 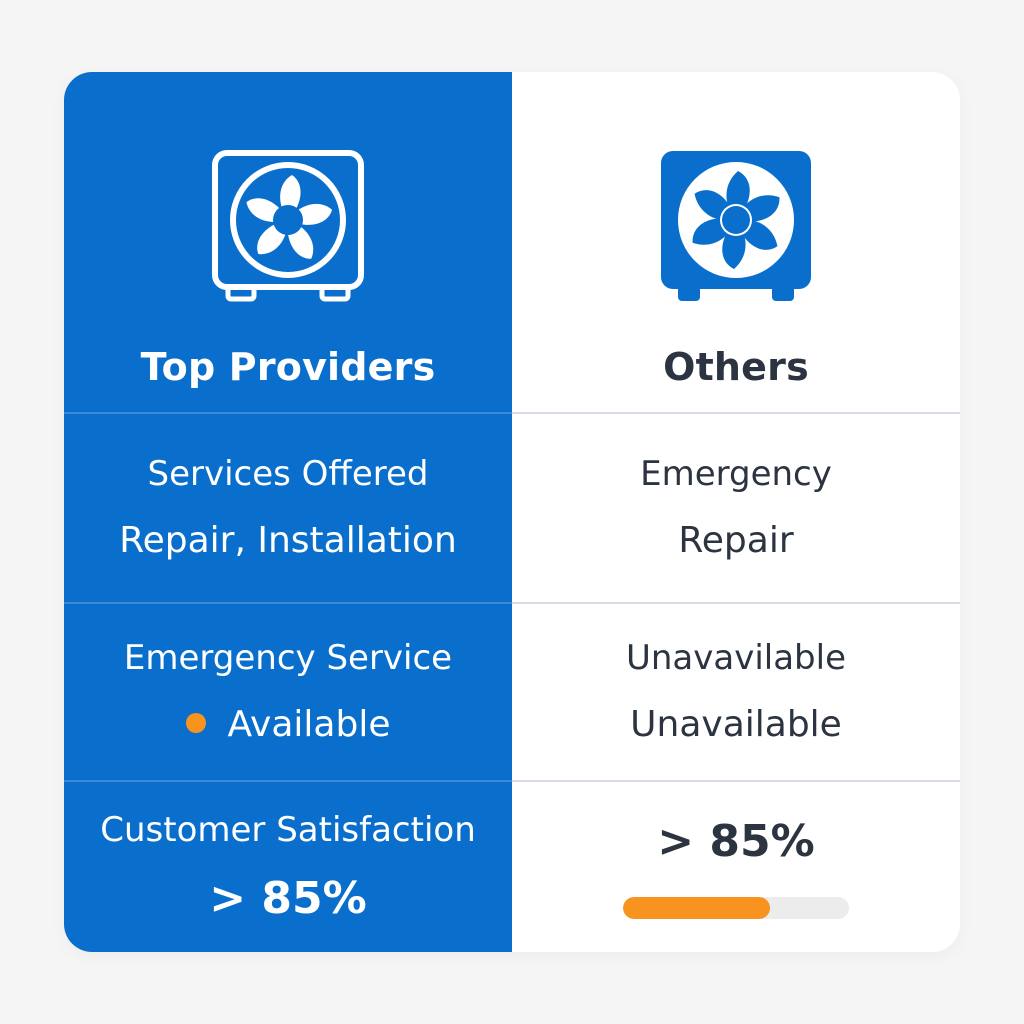 What do you see at coordinates (288, 367) in the screenshot?
I see `column-title: Top Providers` at bounding box center [288, 367].